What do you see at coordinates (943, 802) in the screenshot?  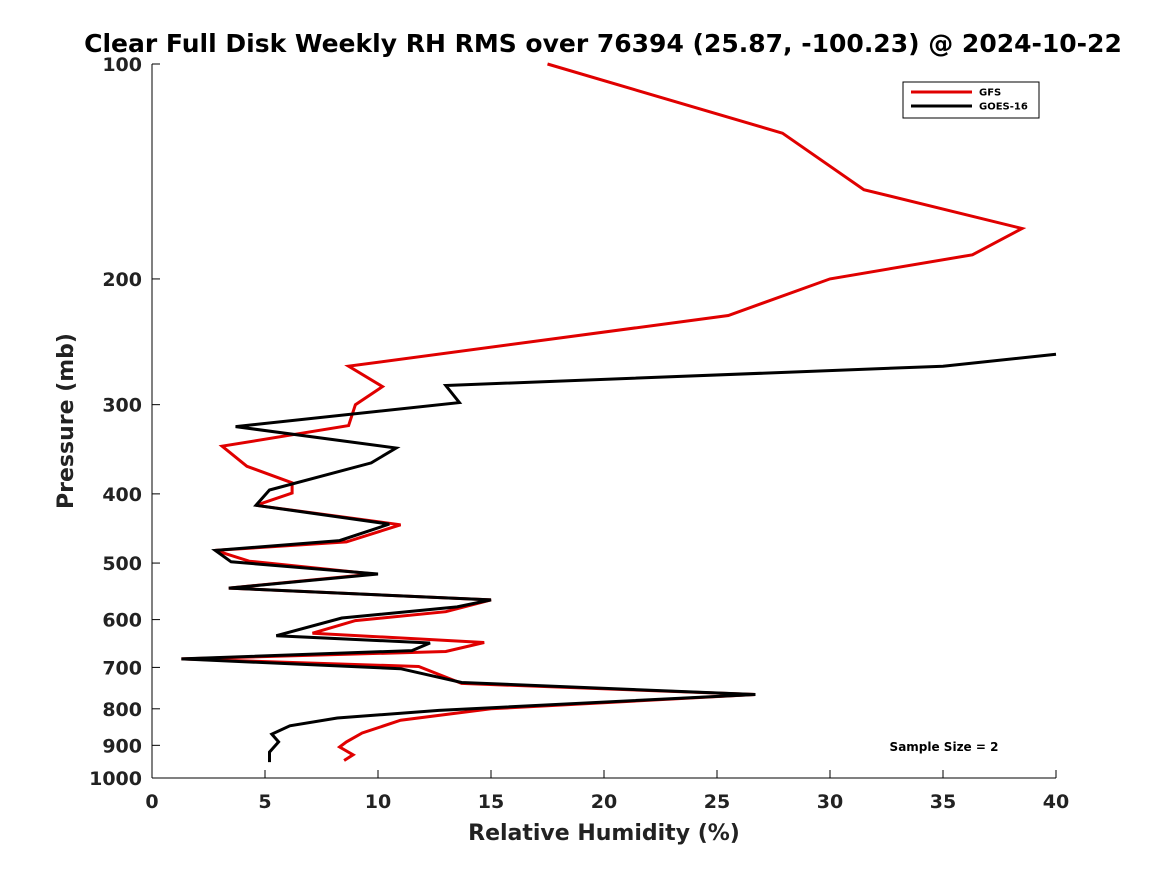 I see `x-tick-label: 35` at bounding box center [943, 802].